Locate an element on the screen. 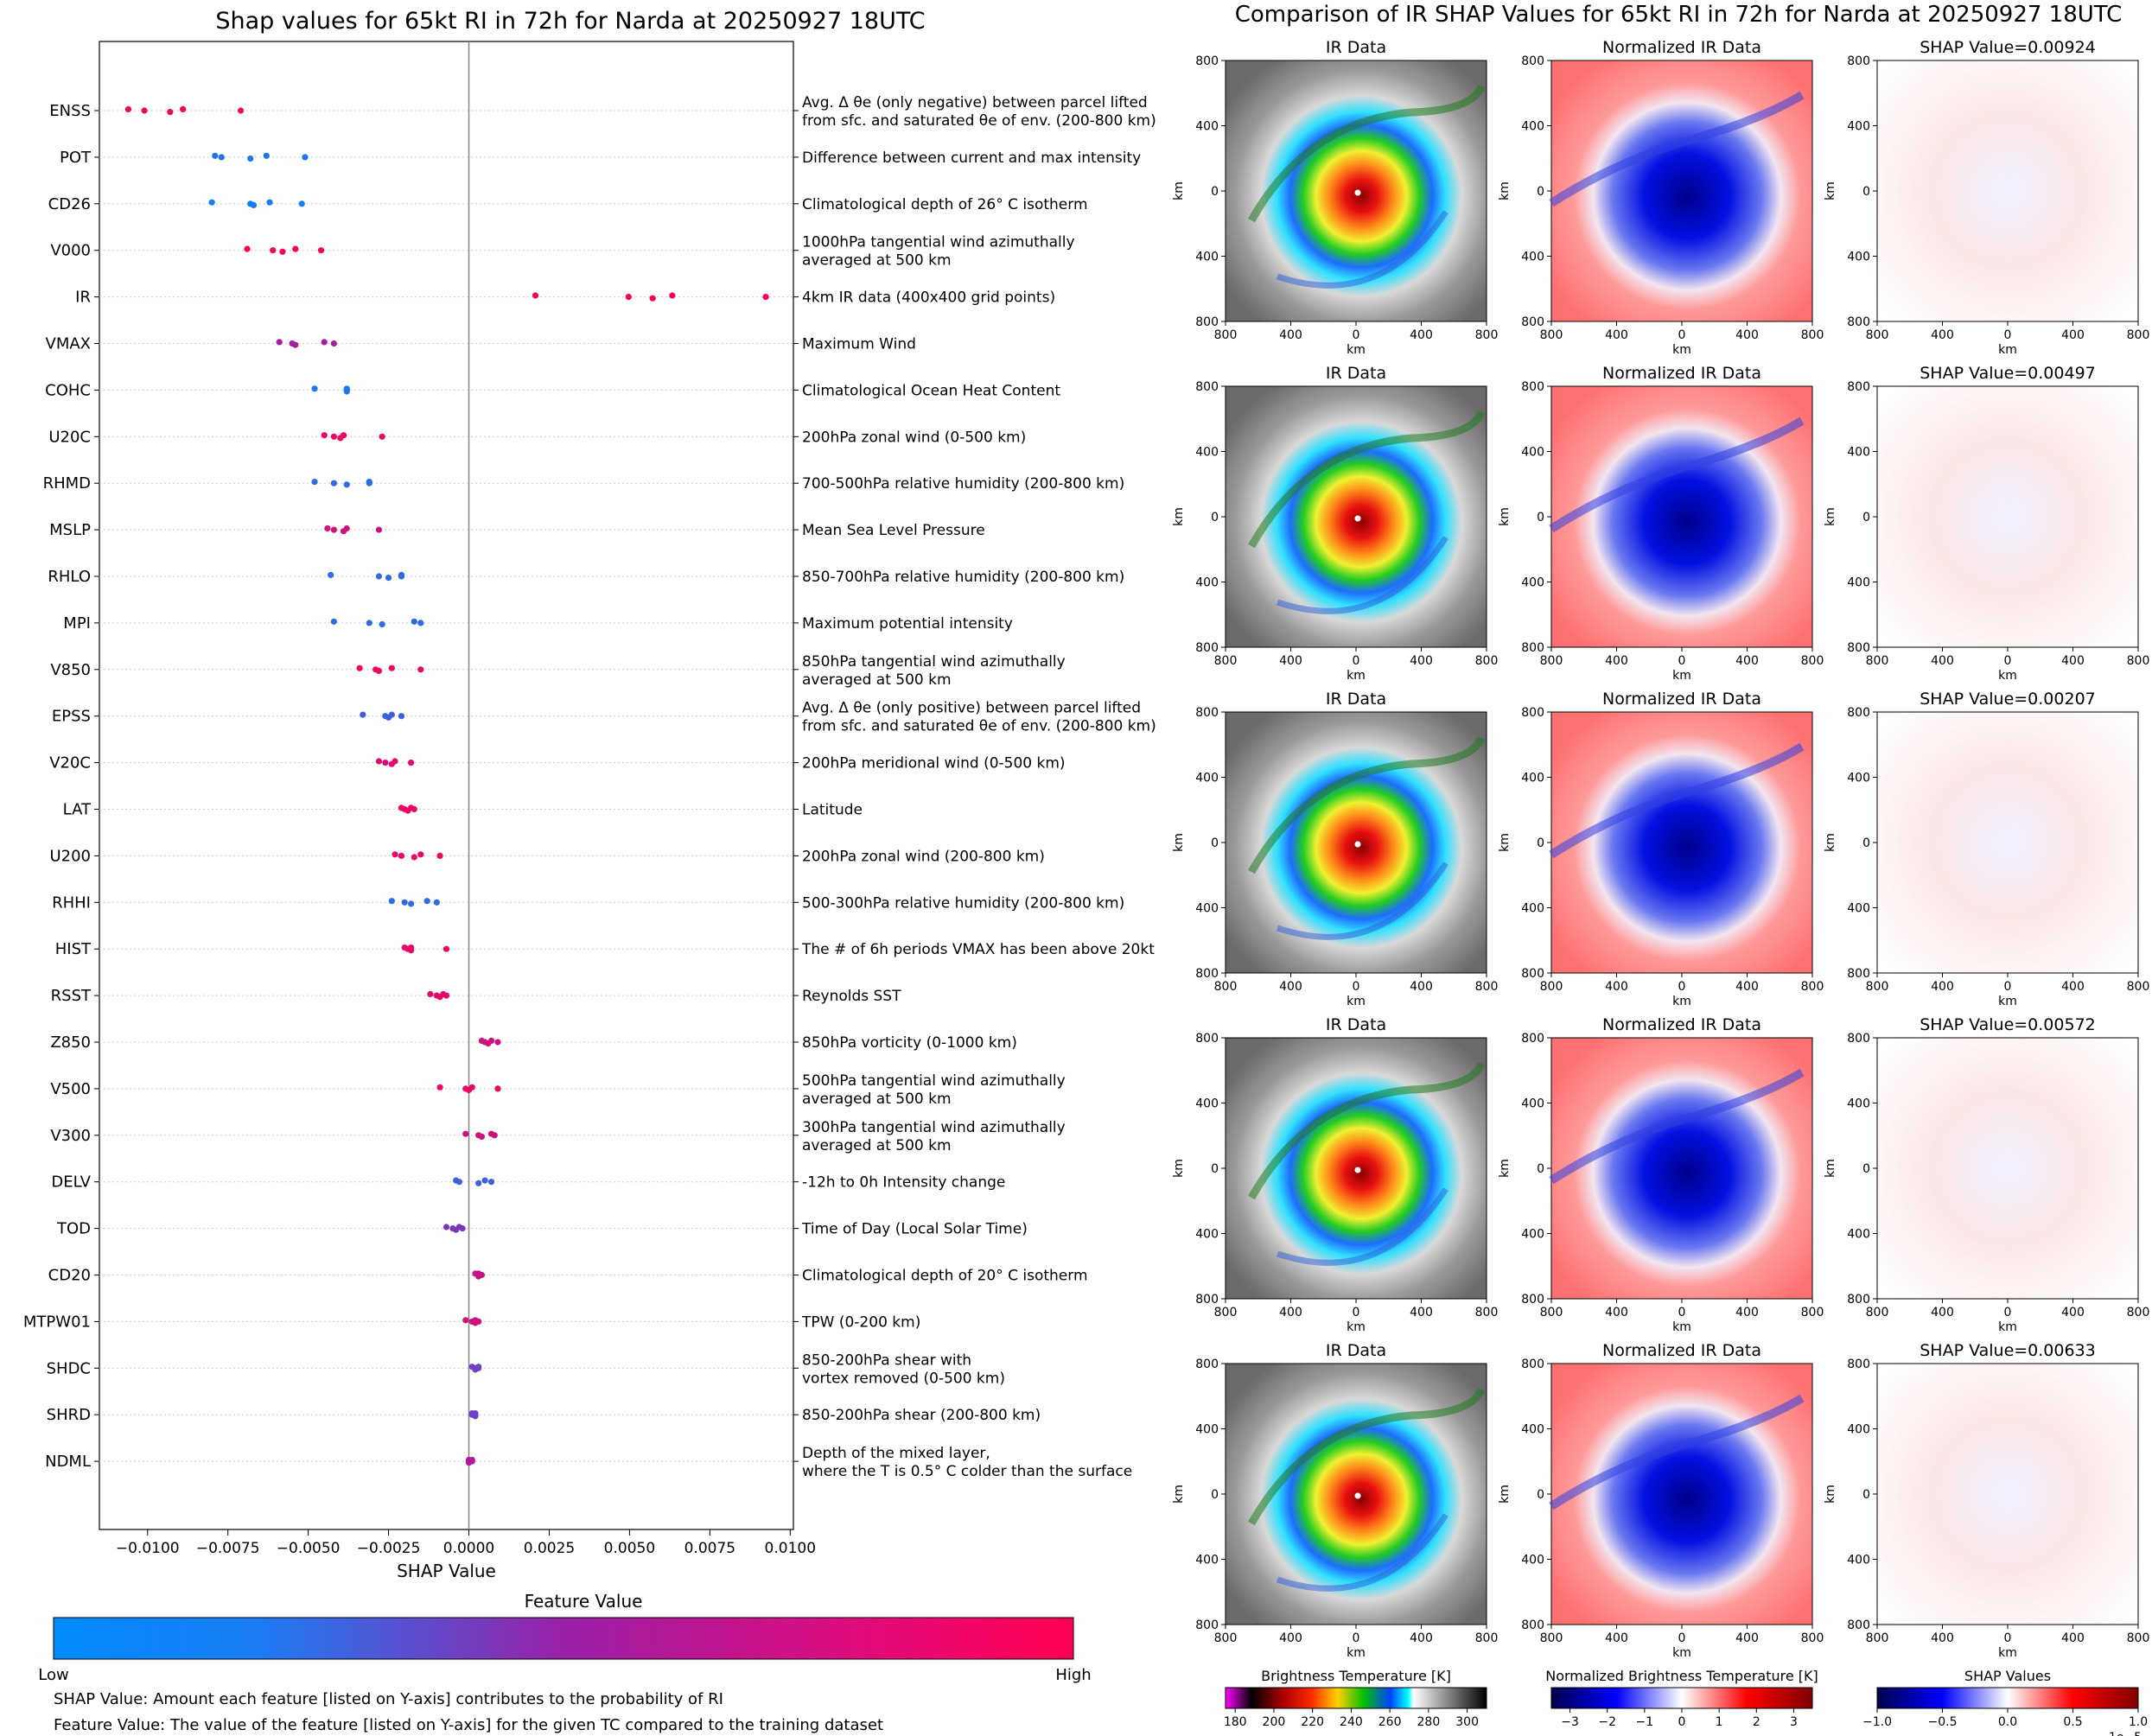  colorbar-tick-label: 300 is located at coordinates (1467, 1722).